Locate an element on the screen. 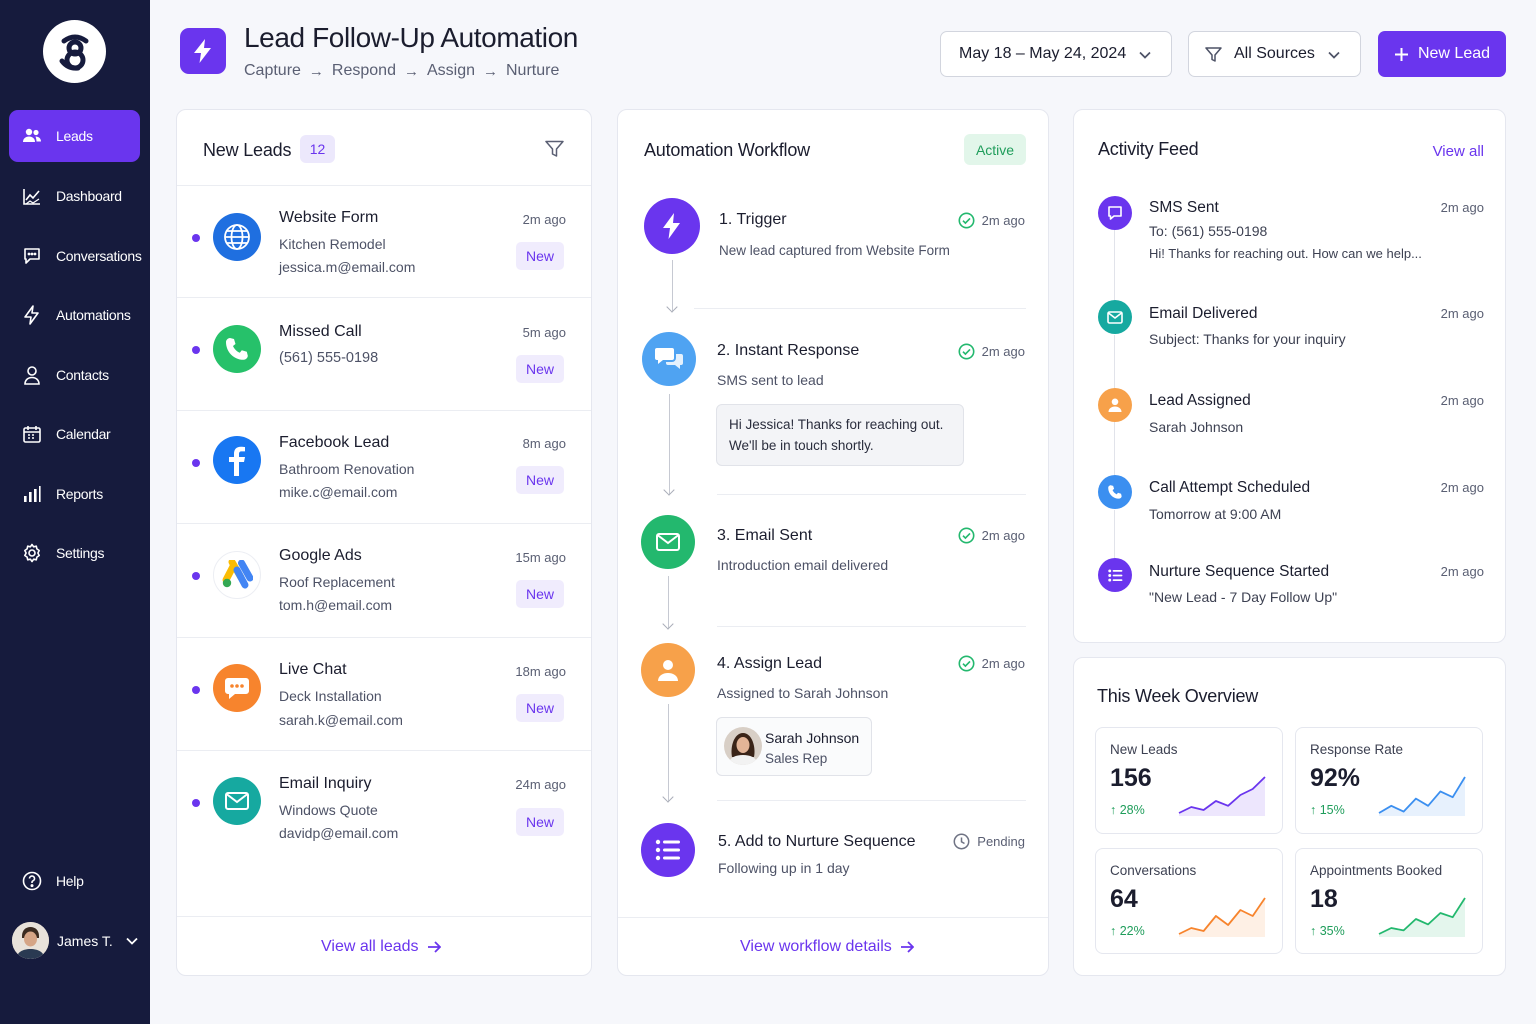 This screenshot has width=1536, height=1024. stat-value: 156 is located at coordinates (1131, 778).